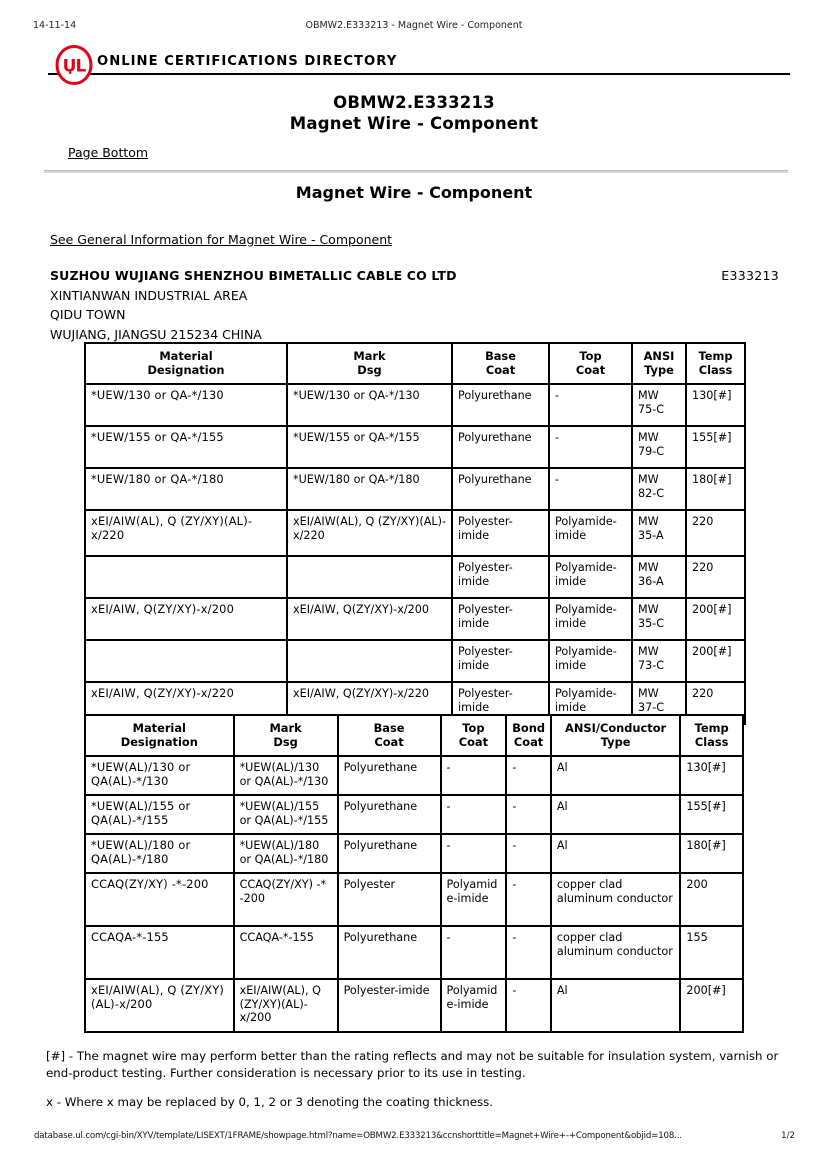 This screenshot has height=1171, width=828. I want to click on cell-material-designation: *UEW(AL)/155 or QA(AL)-*/155, so click(159, 814).